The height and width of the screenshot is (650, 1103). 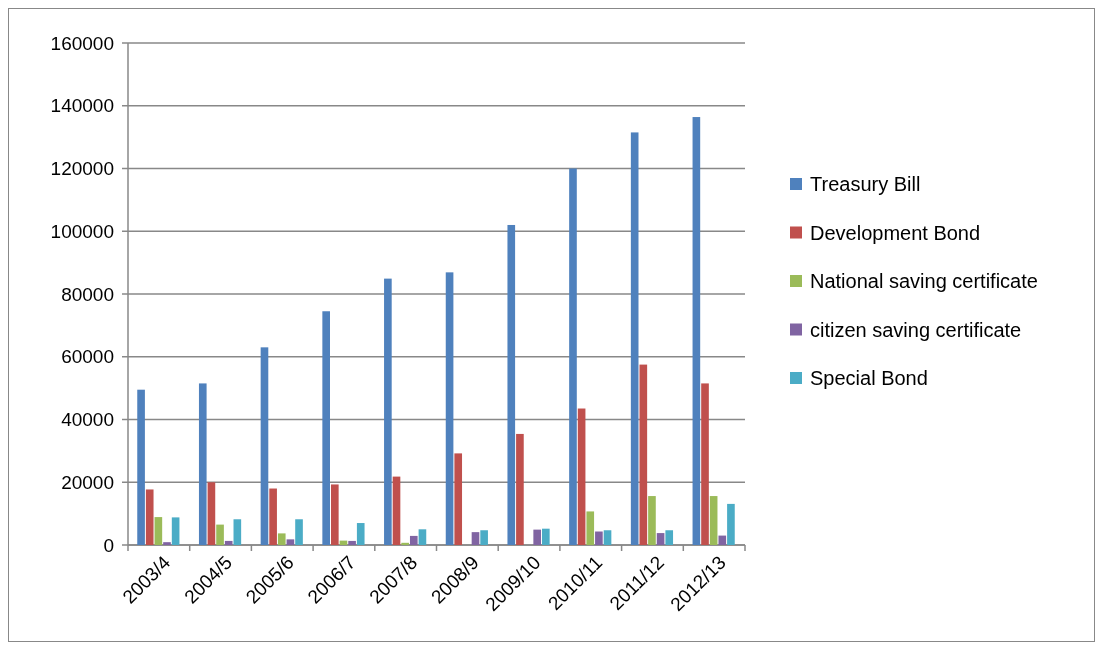 What do you see at coordinates (108, 545) in the screenshot?
I see `y-tick-label: 0` at bounding box center [108, 545].